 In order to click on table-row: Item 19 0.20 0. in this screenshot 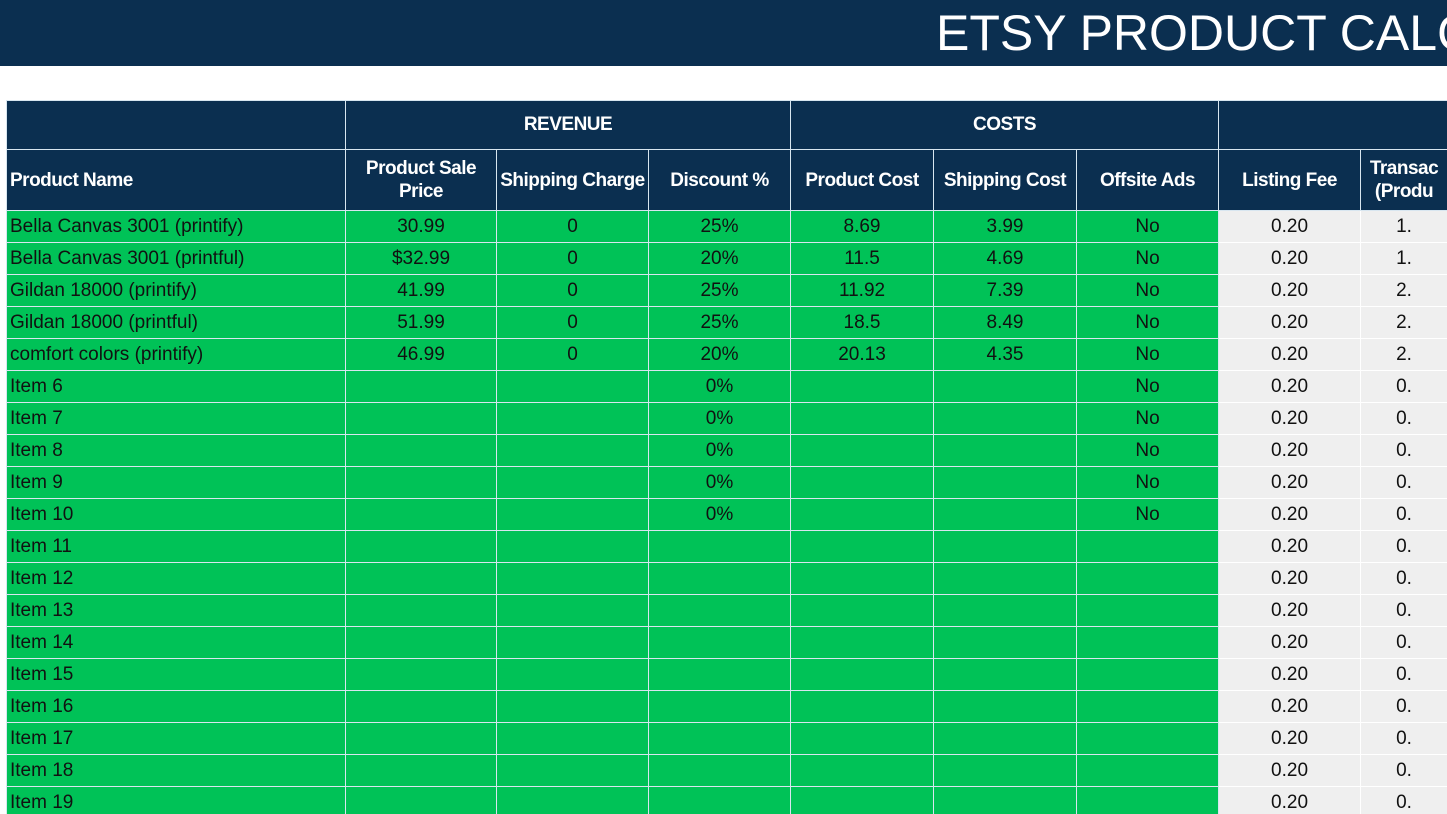, I will do `click(726, 800)`.